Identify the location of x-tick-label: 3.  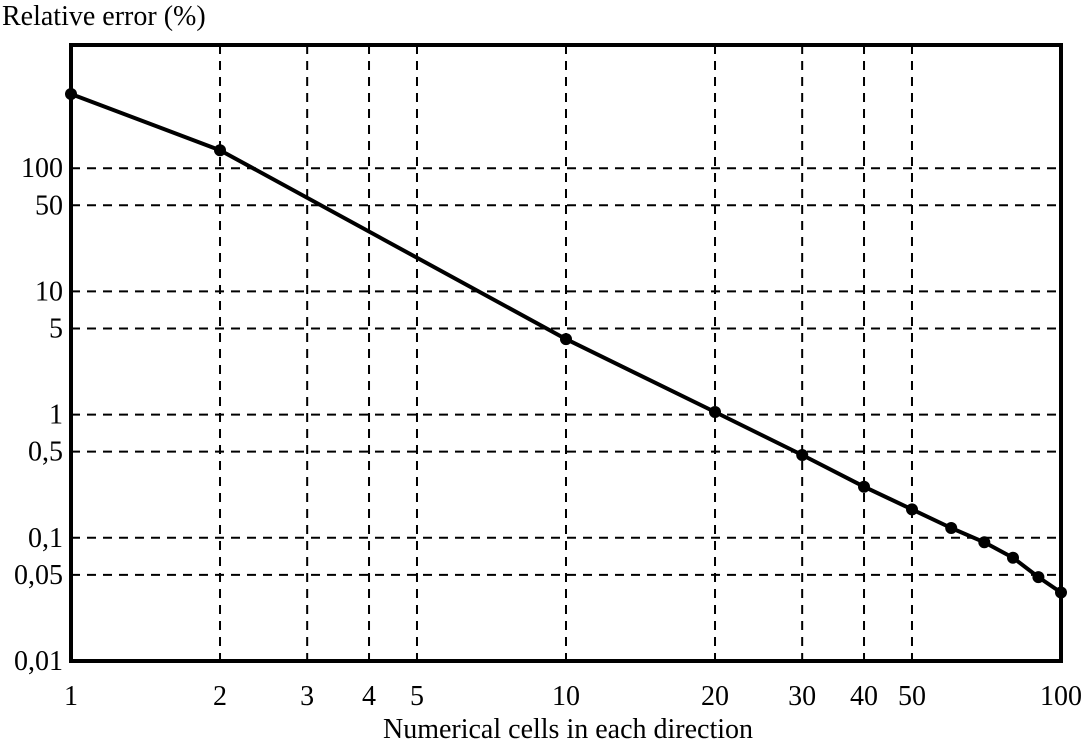
(307, 696).